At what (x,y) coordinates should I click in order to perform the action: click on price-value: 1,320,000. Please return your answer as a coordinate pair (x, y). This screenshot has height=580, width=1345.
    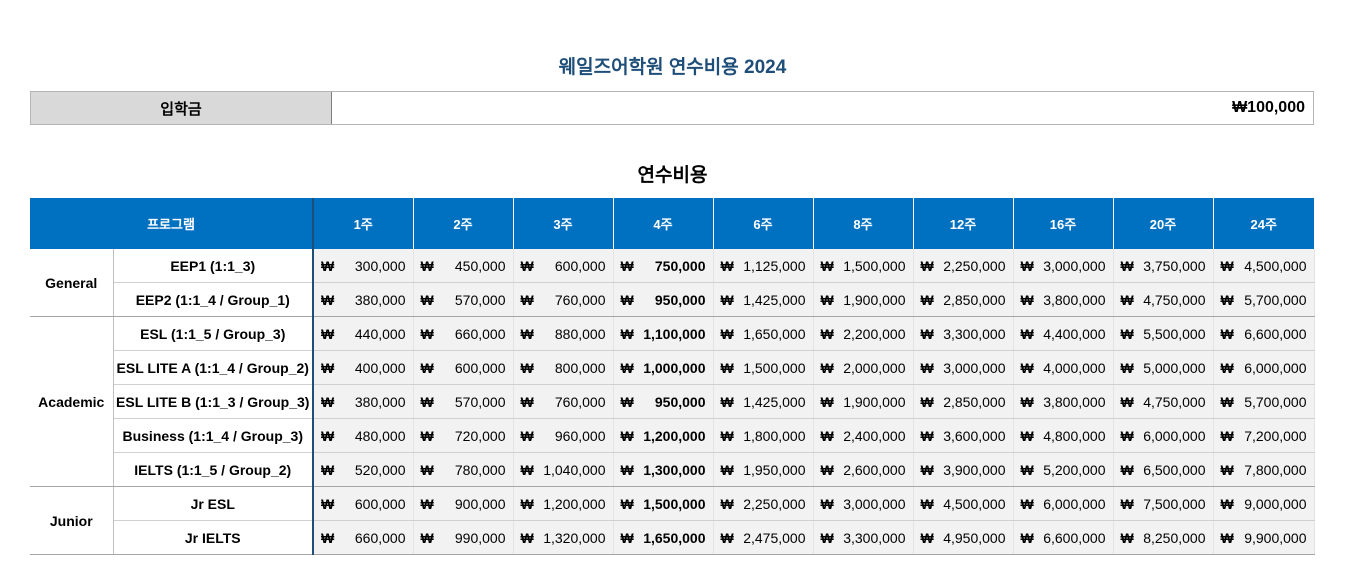
    Looking at the image, I should click on (574, 537).